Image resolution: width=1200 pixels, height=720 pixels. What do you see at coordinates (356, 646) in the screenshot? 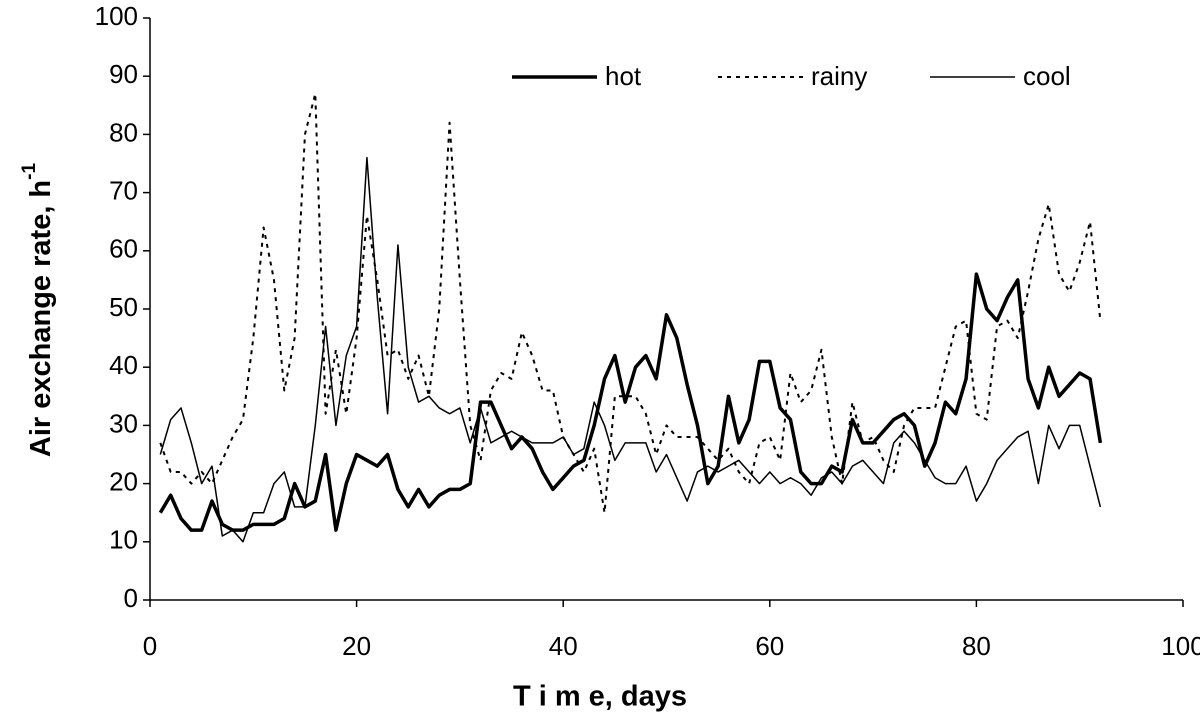
I see `x-tick-label: 20` at bounding box center [356, 646].